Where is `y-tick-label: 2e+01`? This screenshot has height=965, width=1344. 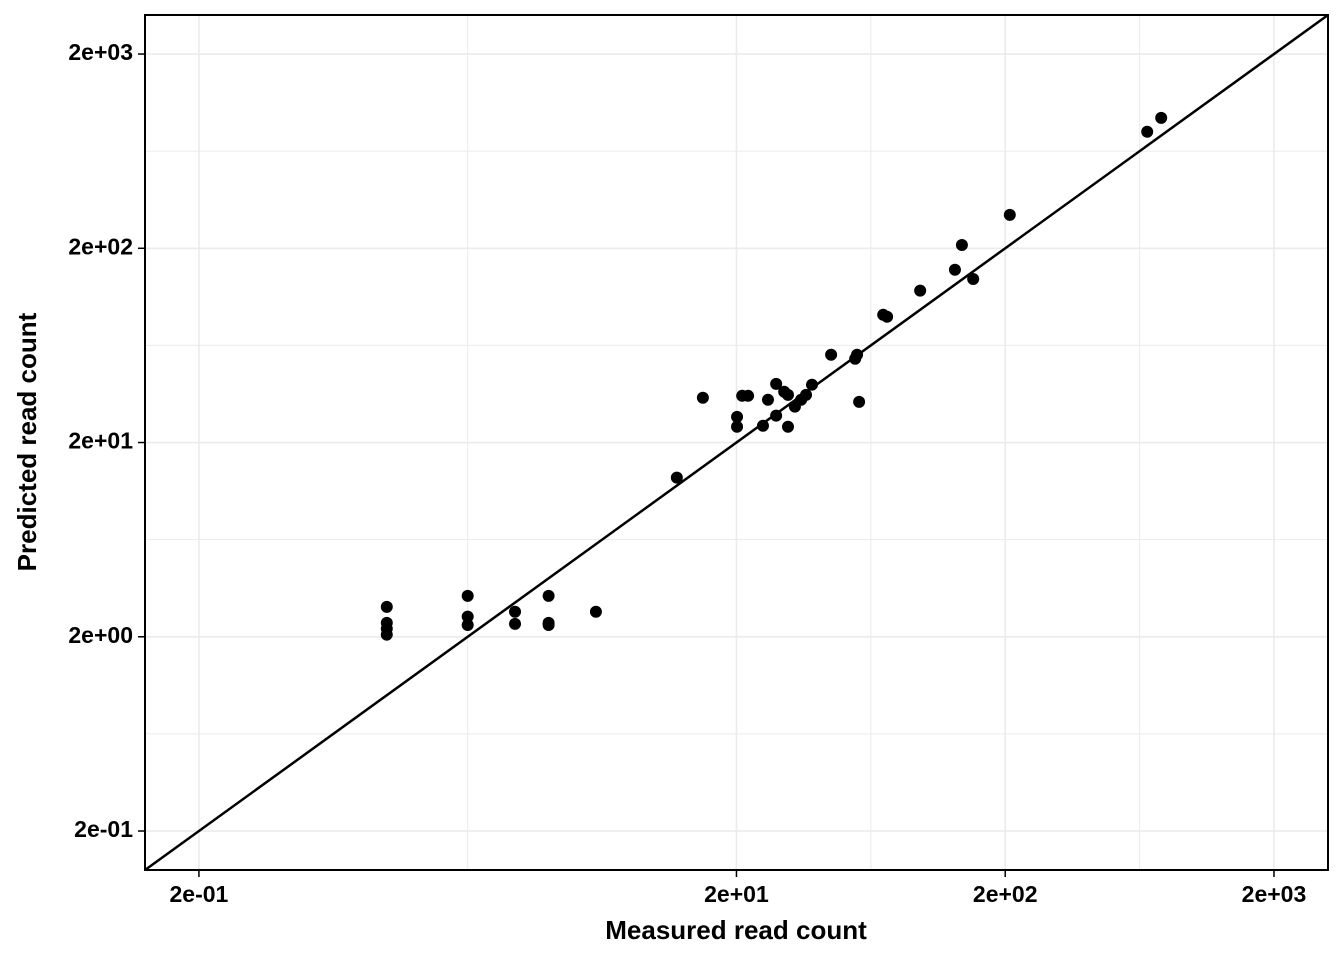
y-tick-label: 2e+01 is located at coordinates (100, 441).